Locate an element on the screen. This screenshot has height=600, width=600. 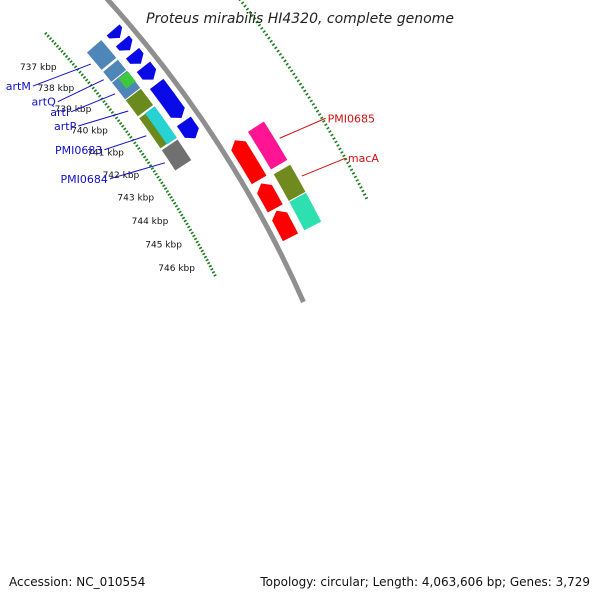
gene-label-pmi0683: PMI0683 is located at coordinates (78, 150).